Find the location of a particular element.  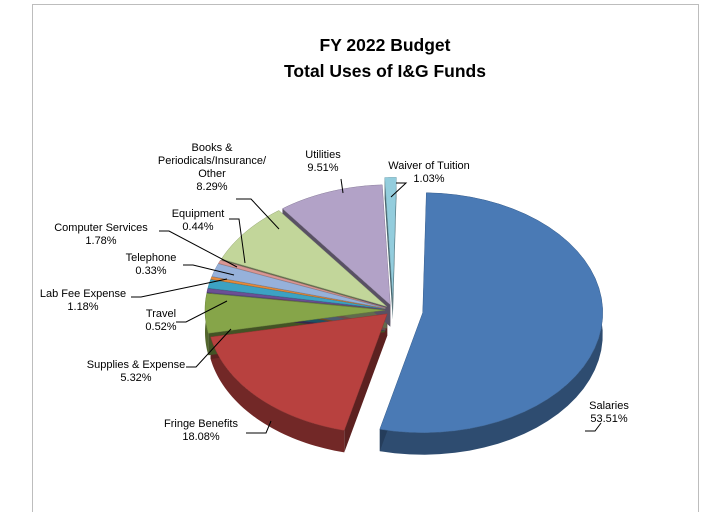

pie-slice-supplies-expense is located at coordinates (295, 313).